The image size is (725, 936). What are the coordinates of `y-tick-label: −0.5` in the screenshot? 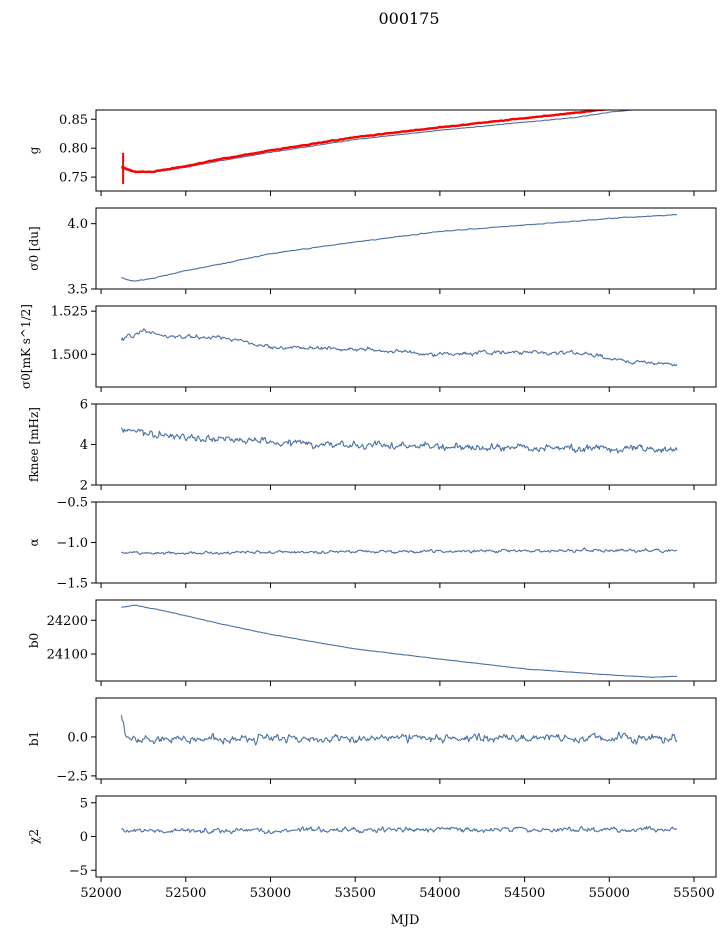 It's located at (72, 503).